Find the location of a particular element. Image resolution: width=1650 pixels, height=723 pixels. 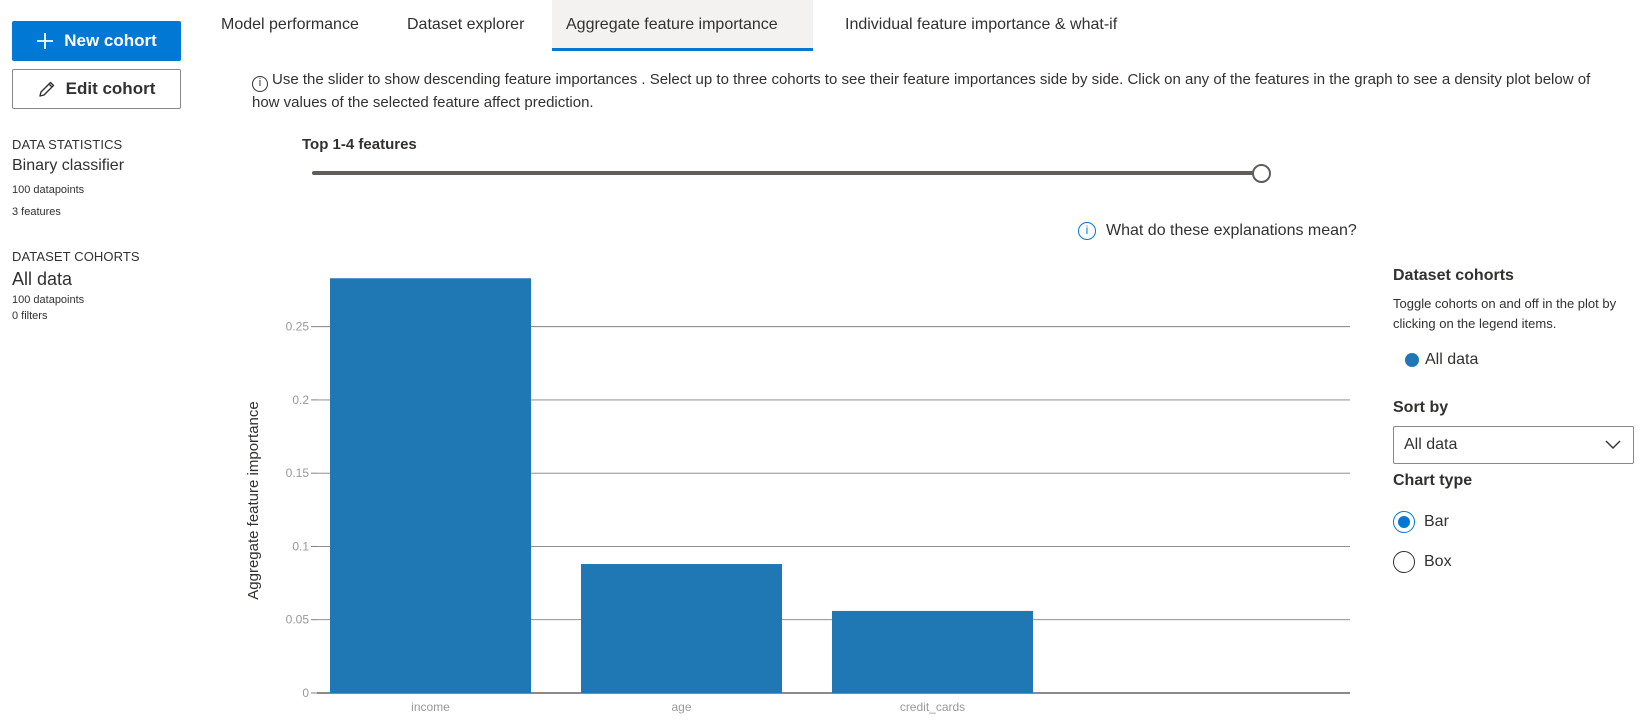

chart-type-title: Chart type is located at coordinates (1433, 480).